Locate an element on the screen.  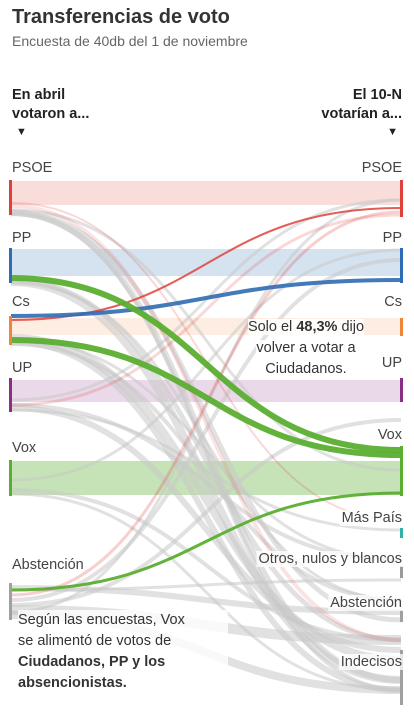
right-node-label-cs: Cs is located at coordinates (393, 302).